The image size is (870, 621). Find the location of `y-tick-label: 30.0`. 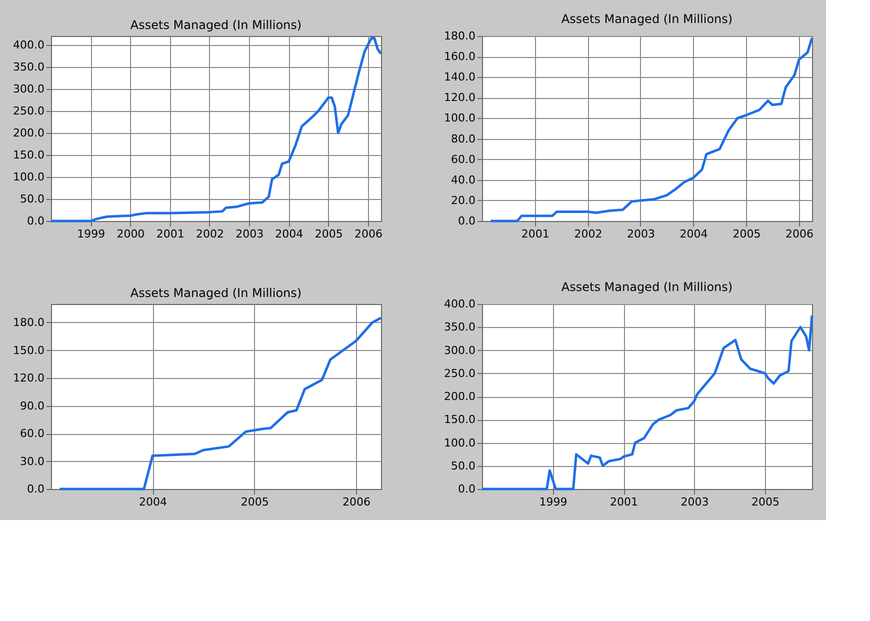

y-tick-label: 30.0 is located at coordinates (32, 461).